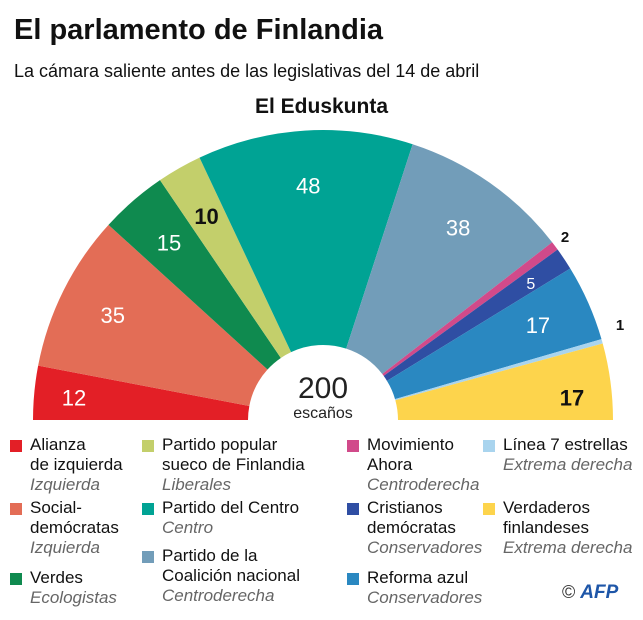 This screenshot has height=620, width=643. Describe the element at coordinates (73, 597) in the screenshot. I see `legend-group: Ecologistas` at that location.